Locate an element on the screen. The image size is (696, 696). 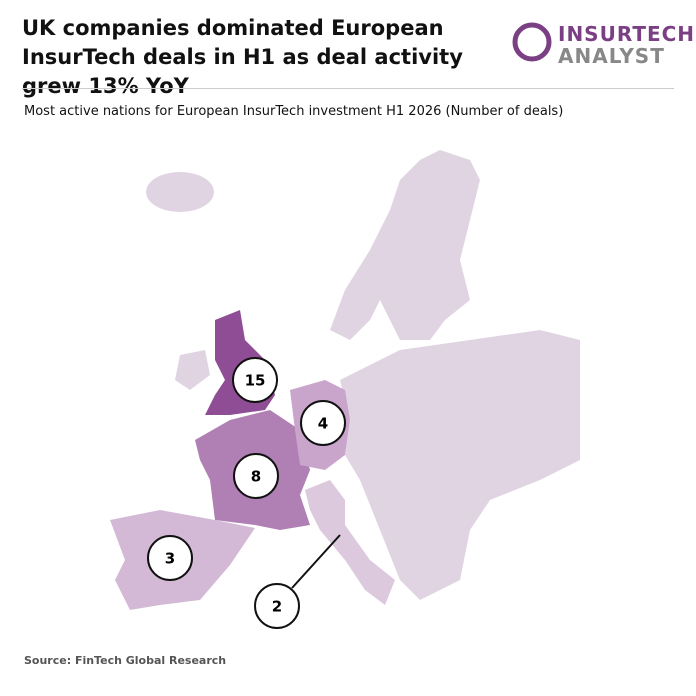
marker: 3 is located at coordinates (170, 558).